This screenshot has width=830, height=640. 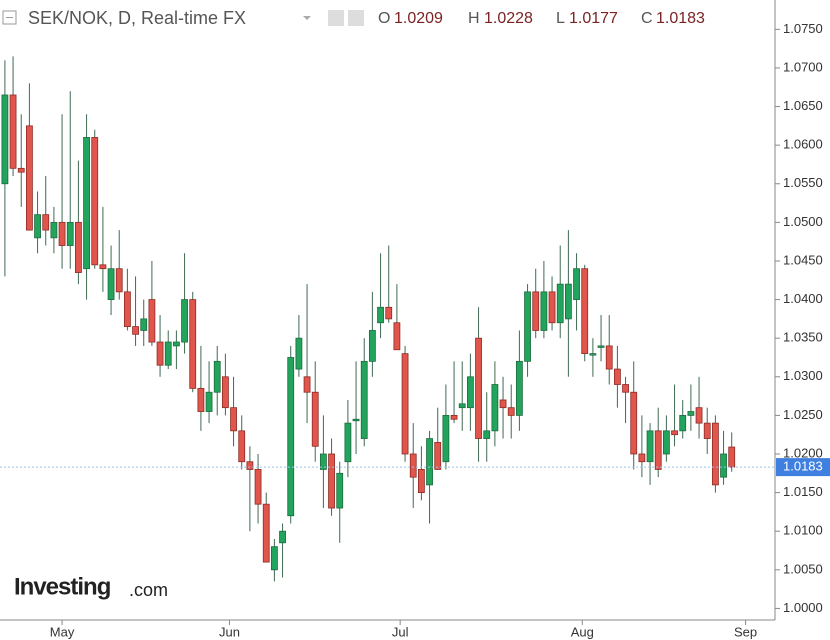 I want to click on x-tick-label: Jun, so click(x=229, y=631).